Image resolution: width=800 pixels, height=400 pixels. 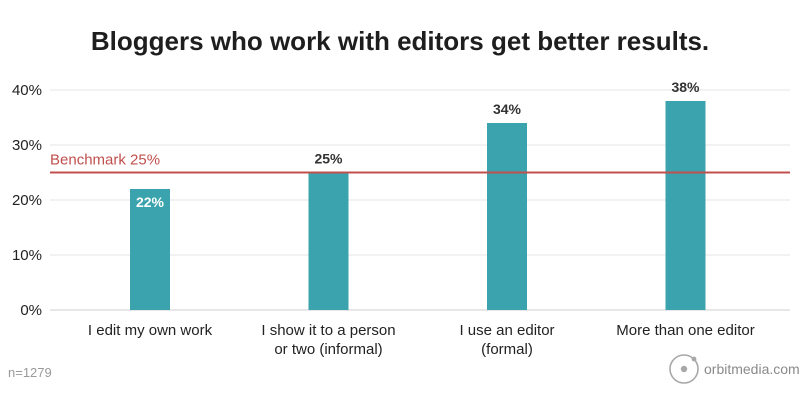 What do you see at coordinates (27, 145) in the screenshot?
I see `y-tick-label: 30%` at bounding box center [27, 145].